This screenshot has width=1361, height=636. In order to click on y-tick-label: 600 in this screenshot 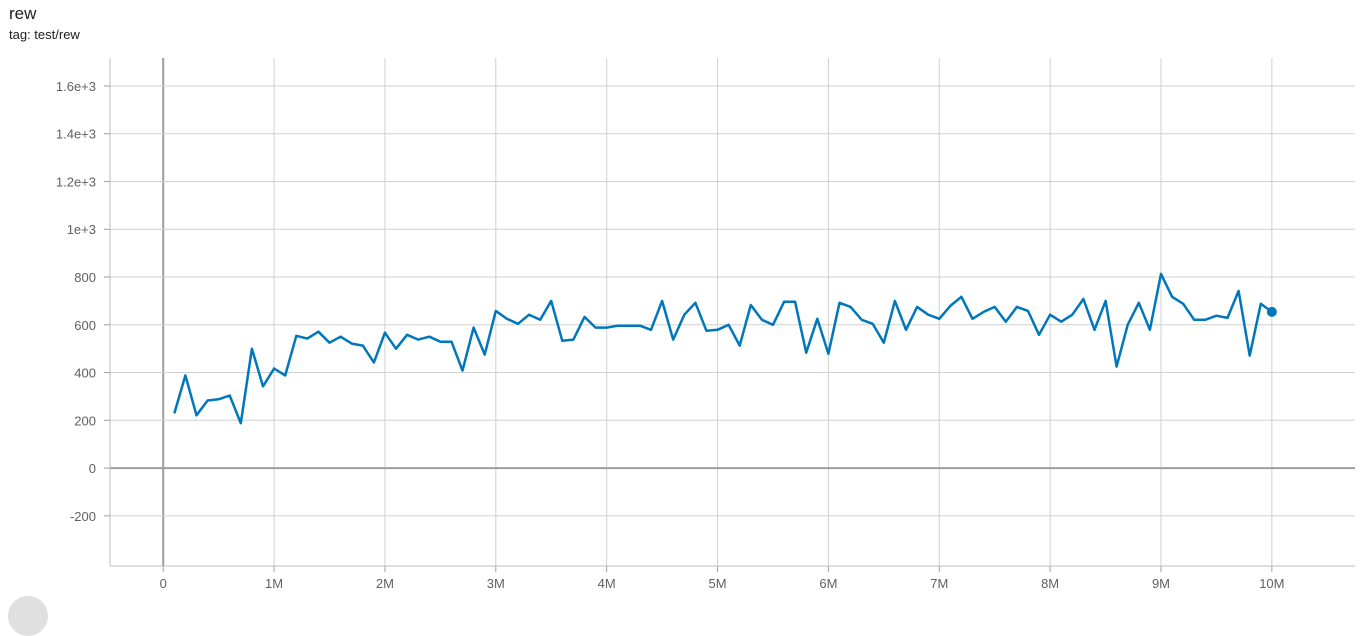, I will do `click(85, 325)`.